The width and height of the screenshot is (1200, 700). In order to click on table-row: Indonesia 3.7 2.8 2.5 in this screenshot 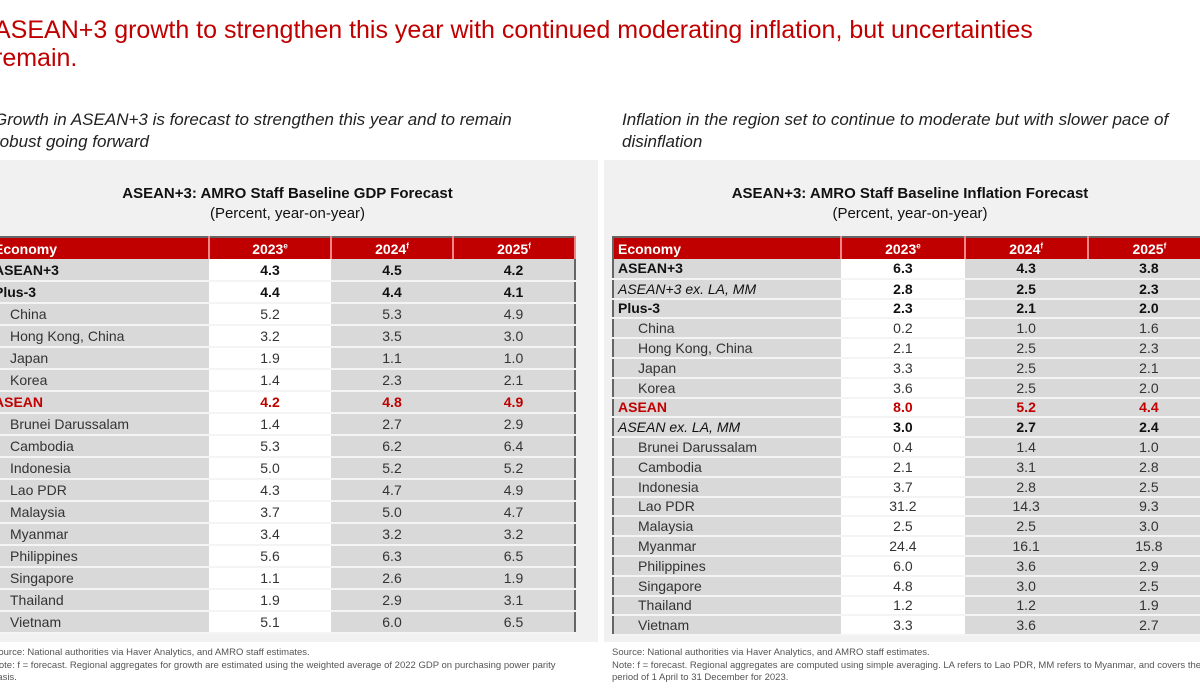, I will do `click(906, 487)`.